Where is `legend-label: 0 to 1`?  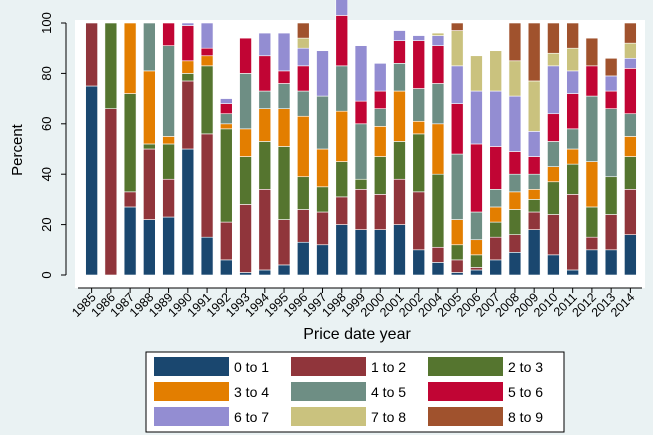
legend-label: 0 to 1 is located at coordinates (251, 367).